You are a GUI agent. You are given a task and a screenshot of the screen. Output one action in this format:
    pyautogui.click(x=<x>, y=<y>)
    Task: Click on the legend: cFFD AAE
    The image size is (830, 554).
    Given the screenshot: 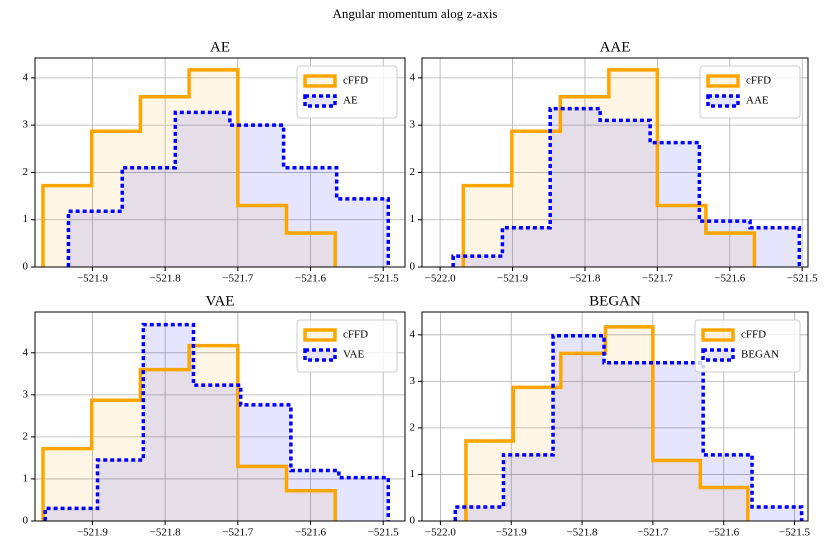 What is the action you would take?
    pyautogui.click(x=750, y=92)
    